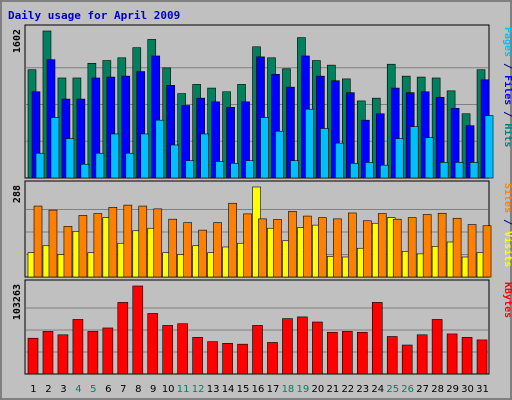  What do you see at coordinates (17, 41) in the screenshot?
I see `max-value-label-hits-files-pages: 1602` at bounding box center [17, 41].